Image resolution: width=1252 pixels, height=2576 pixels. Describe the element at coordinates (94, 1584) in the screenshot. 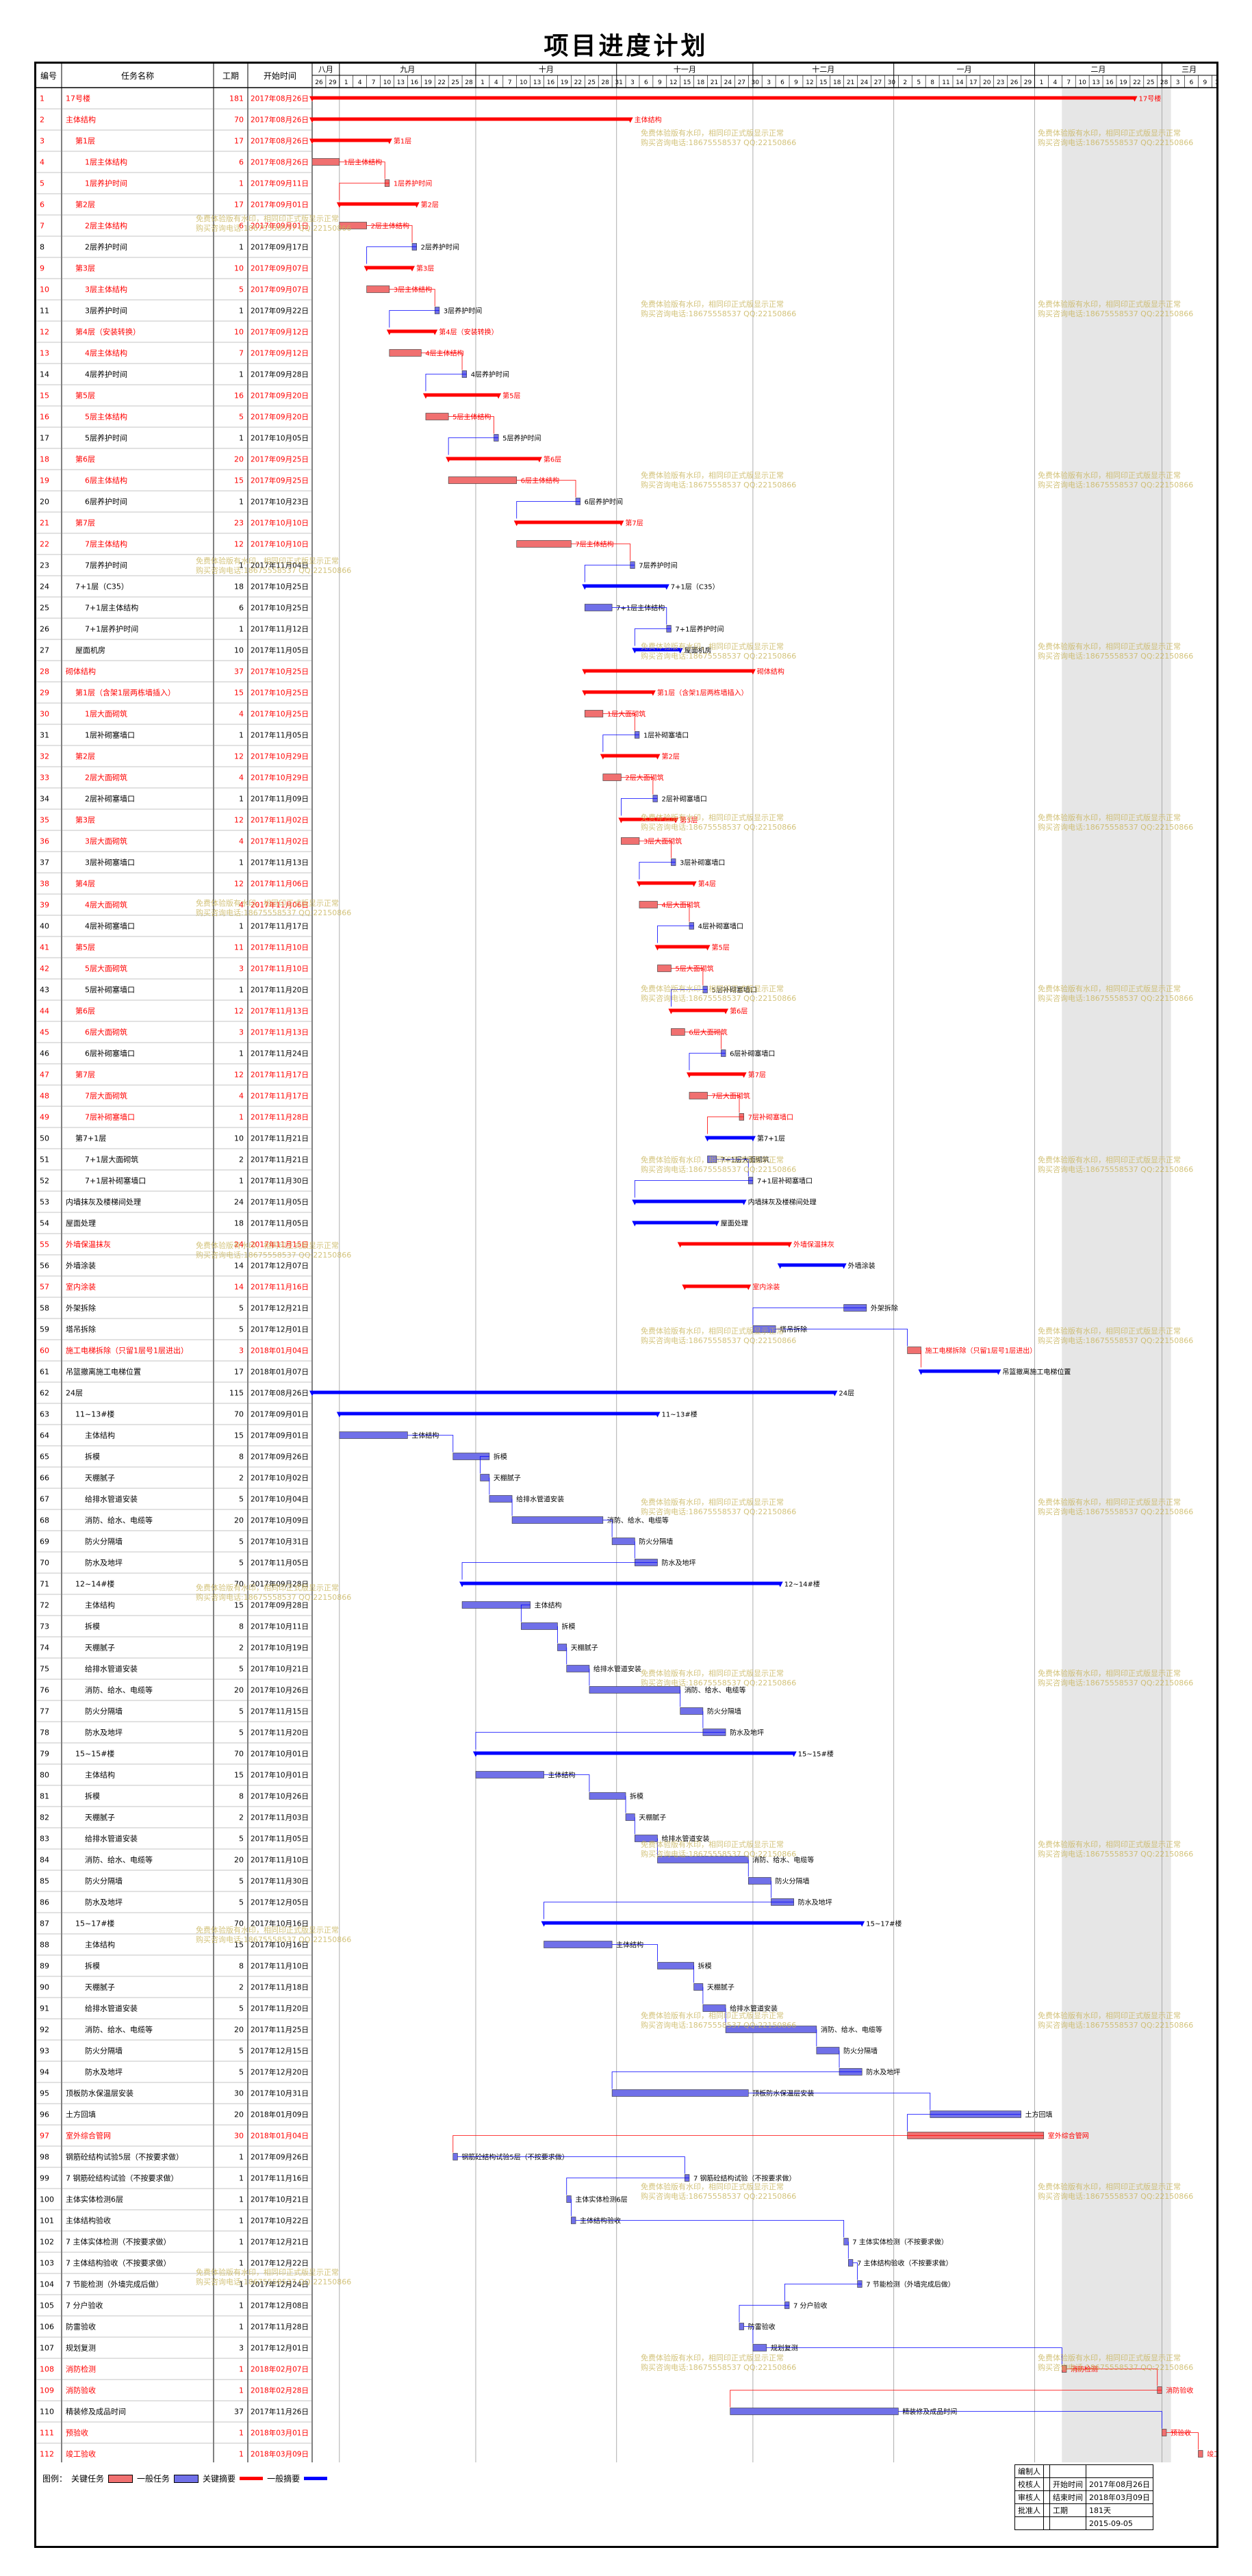

I see `task-name: 12~14#楼` at that location.